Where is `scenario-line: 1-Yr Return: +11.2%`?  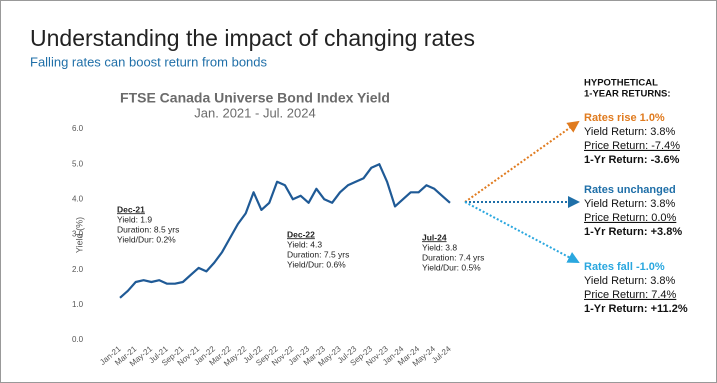
scenario-line: 1-Yr Return: +11.2% is located at coordinates (636, 309).